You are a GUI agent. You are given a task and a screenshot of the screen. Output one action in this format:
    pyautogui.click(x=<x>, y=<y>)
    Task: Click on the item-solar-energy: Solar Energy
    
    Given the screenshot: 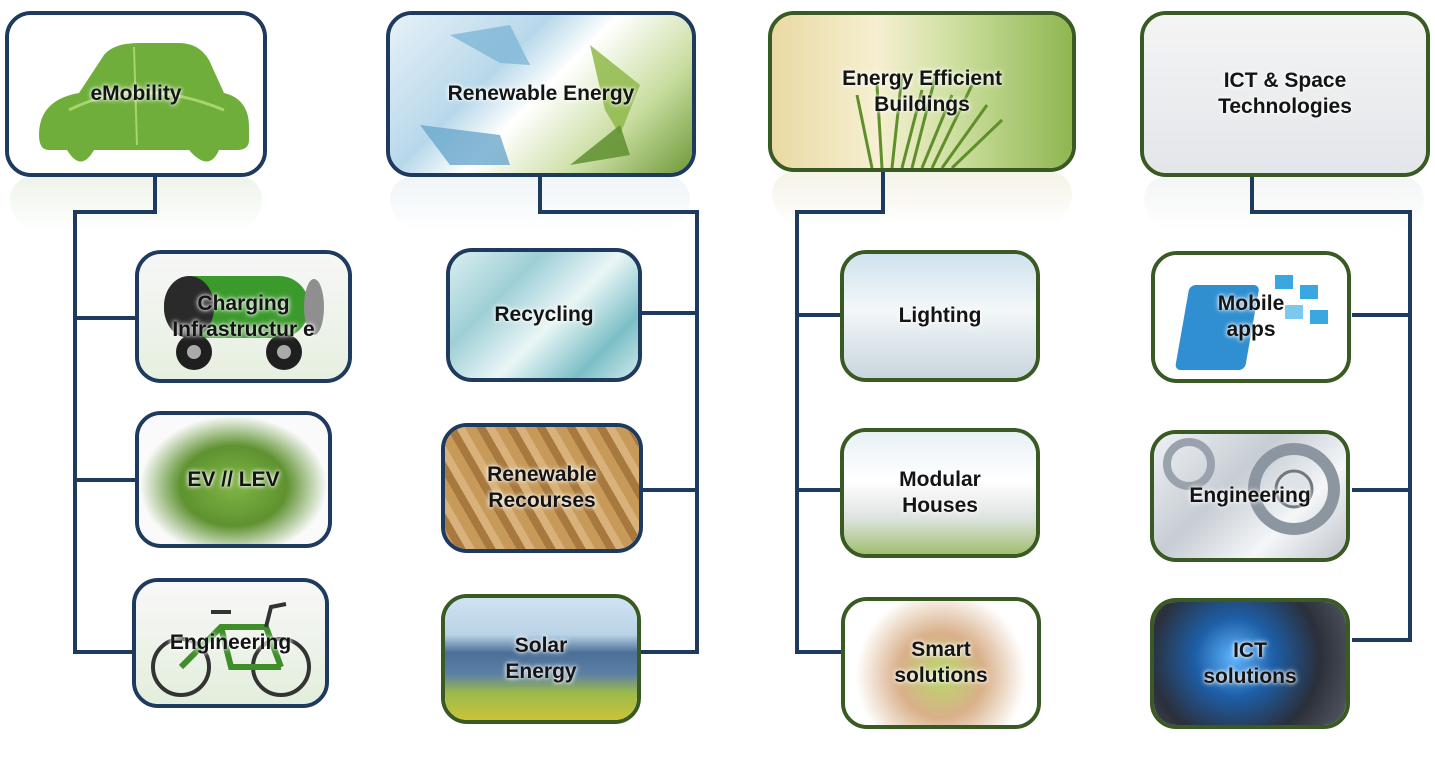 What is the action you would take?
    pyautogui.click(x=541, y=659)
    